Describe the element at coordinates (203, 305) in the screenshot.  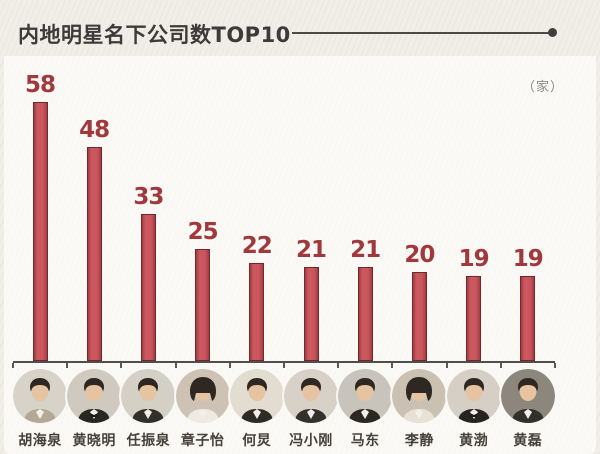
I see `bar-章子怡` at that location.